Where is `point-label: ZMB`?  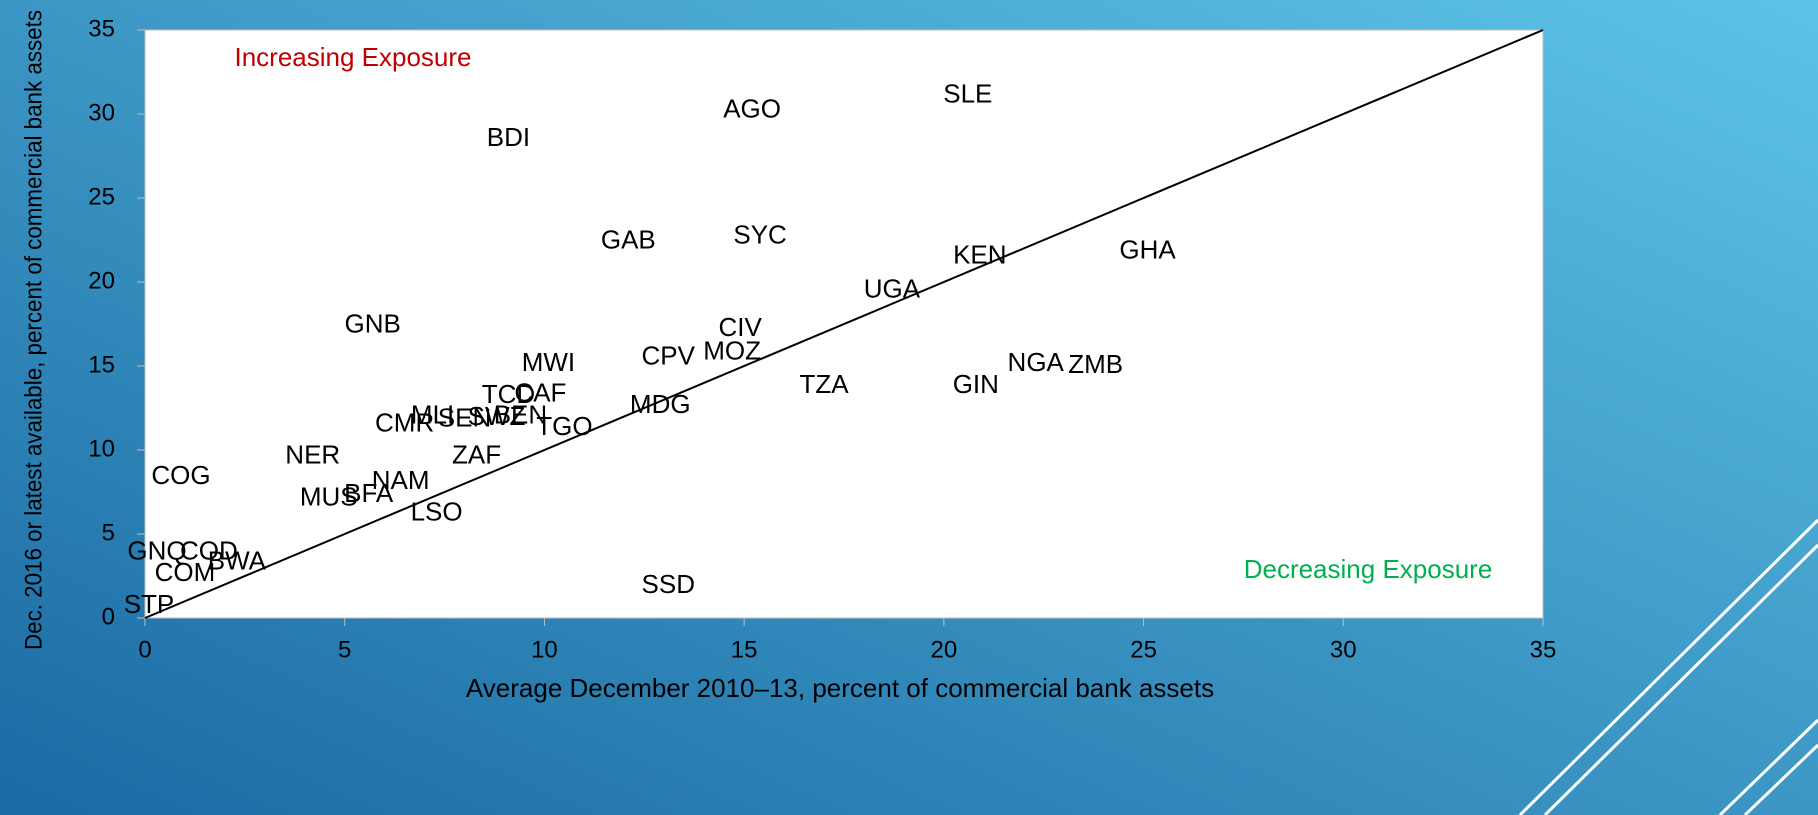
point-label: ZMB is located at coordinates (1095, 364).